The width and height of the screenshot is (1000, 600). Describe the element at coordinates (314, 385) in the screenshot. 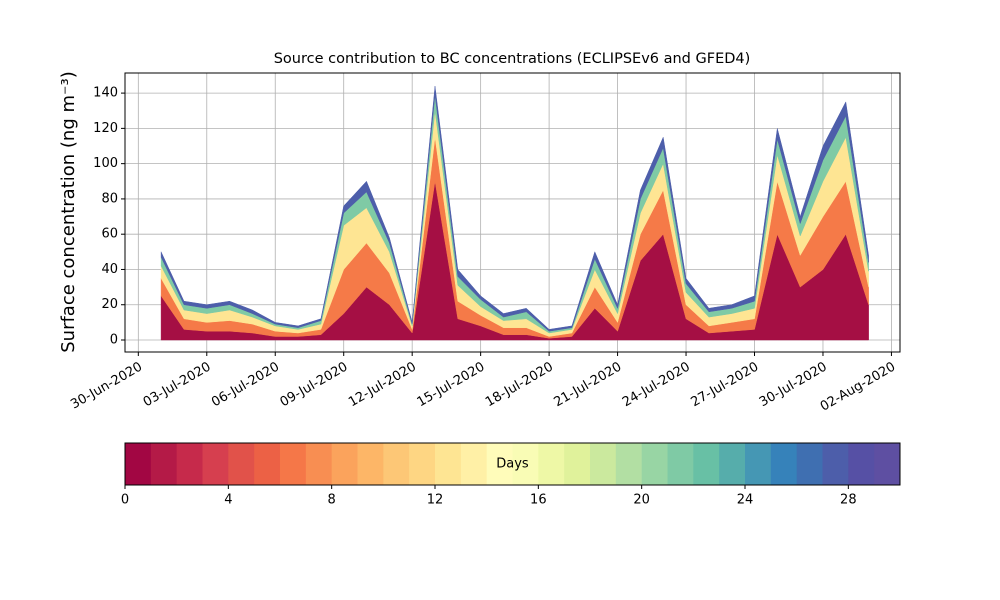

I see `x-tick-label: 09-Jul-2020` at that location.